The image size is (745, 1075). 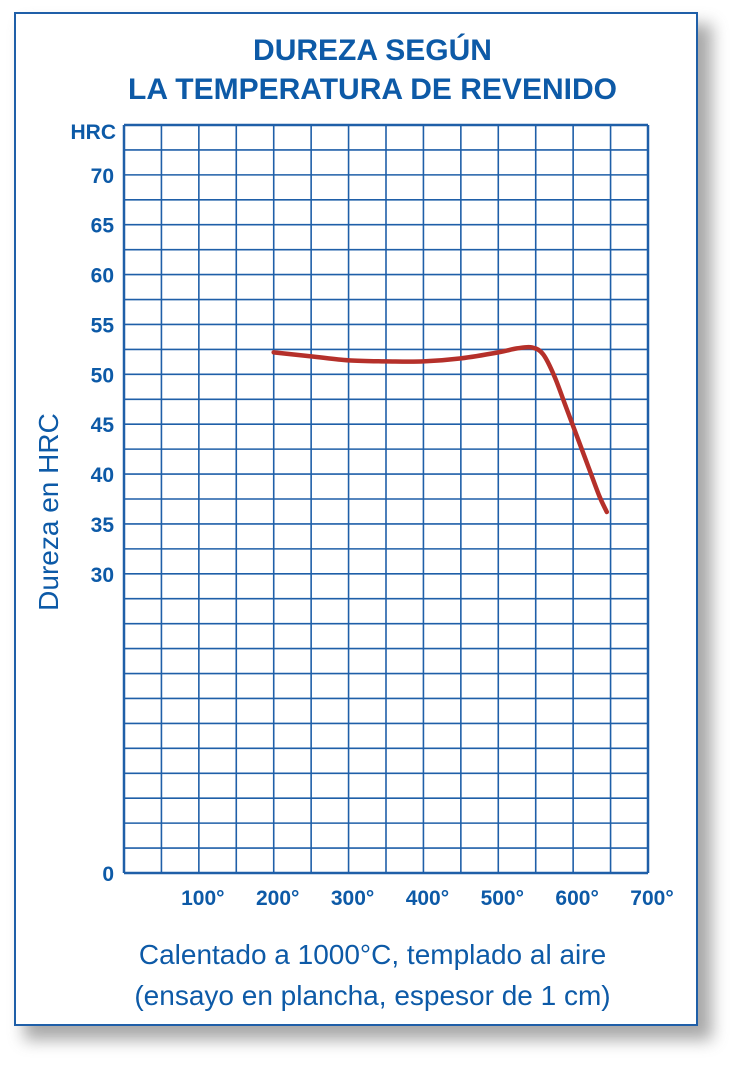 I want to click on y-tick-label: 65, so click(x=103, y=226).